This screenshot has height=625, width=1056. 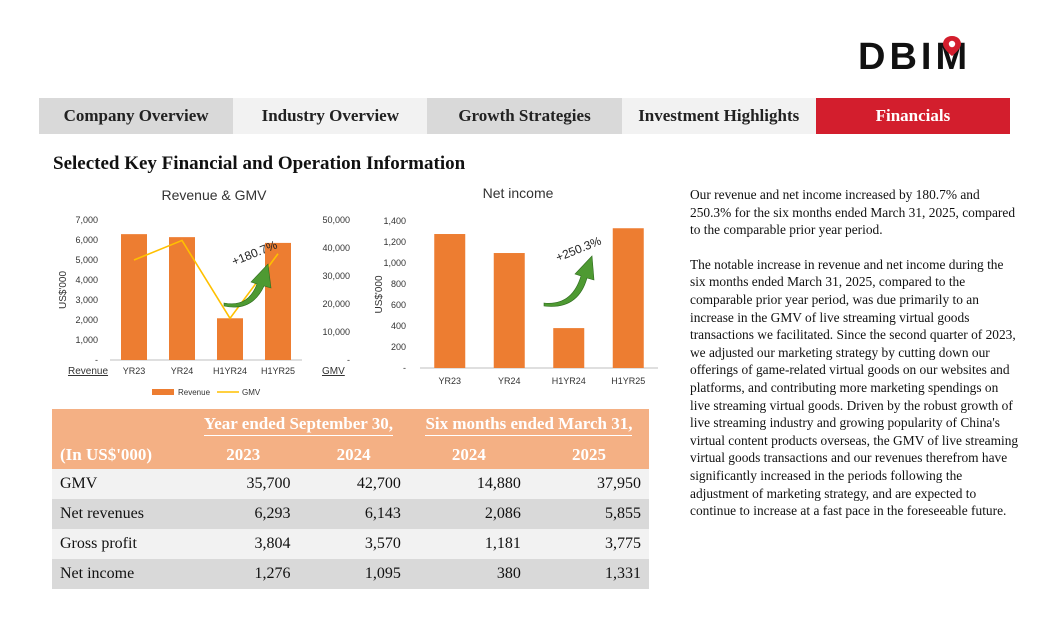 I want to click on legend-revenue-label: Revenue, so click(x=194, y=392).